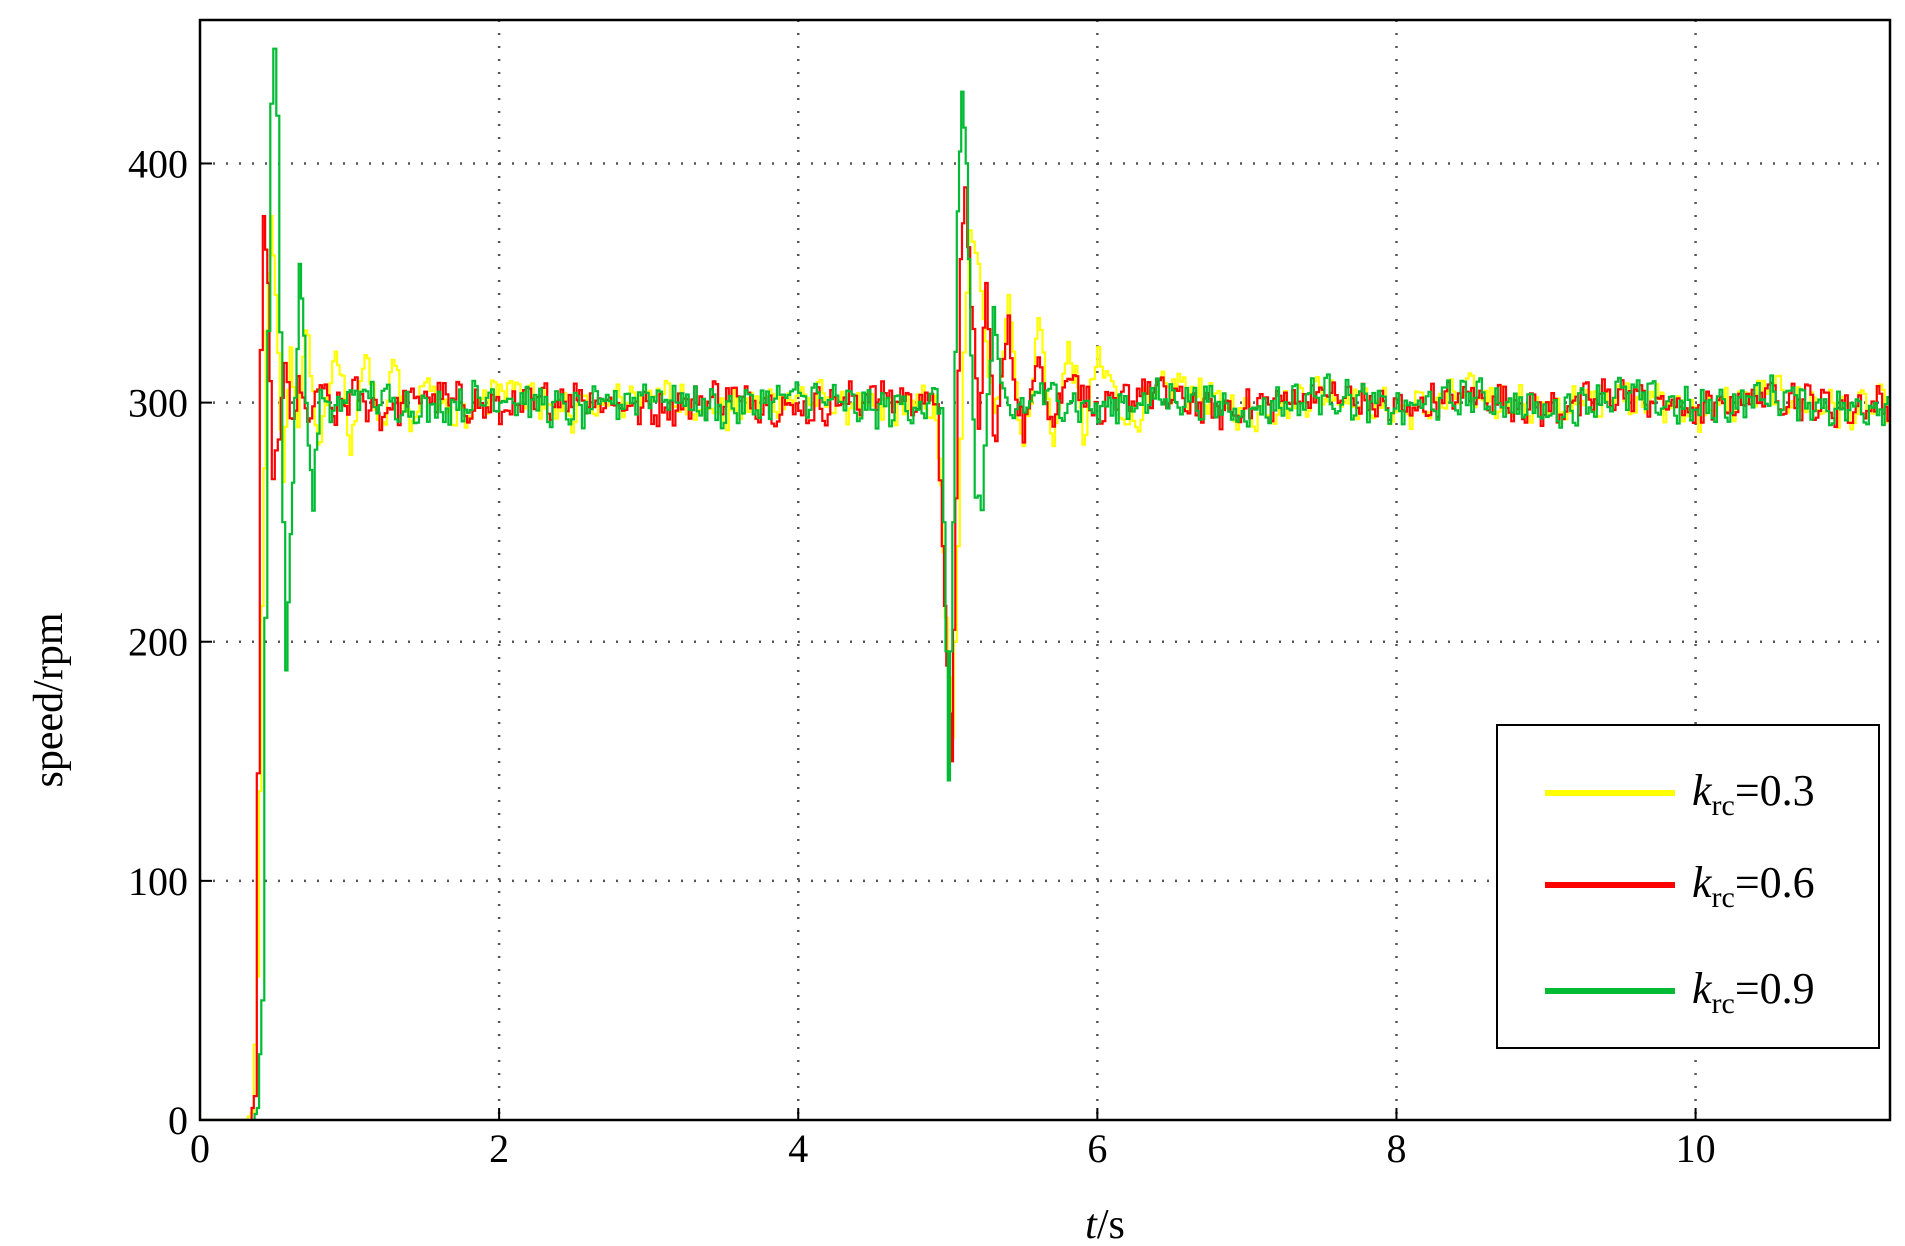 The height and width of the screenshot is (1246, 1905). What do you see at coordinates (158, 881) in the screenshot?
I see `y-tick-label: 100` at bounding box center [158, 881].